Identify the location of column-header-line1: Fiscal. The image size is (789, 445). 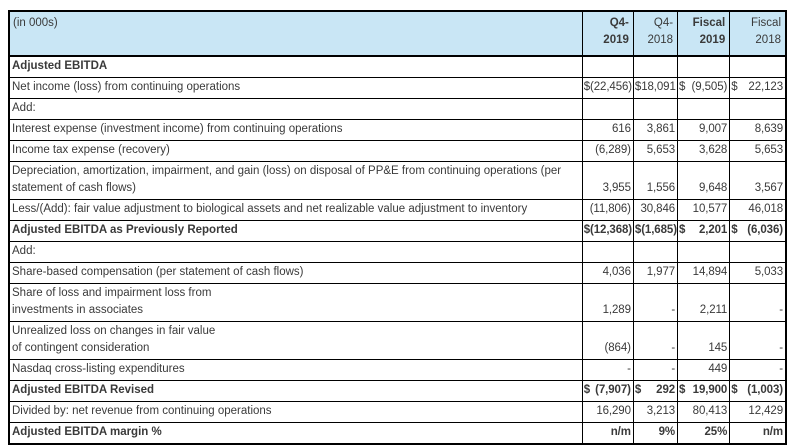
(709, 23).